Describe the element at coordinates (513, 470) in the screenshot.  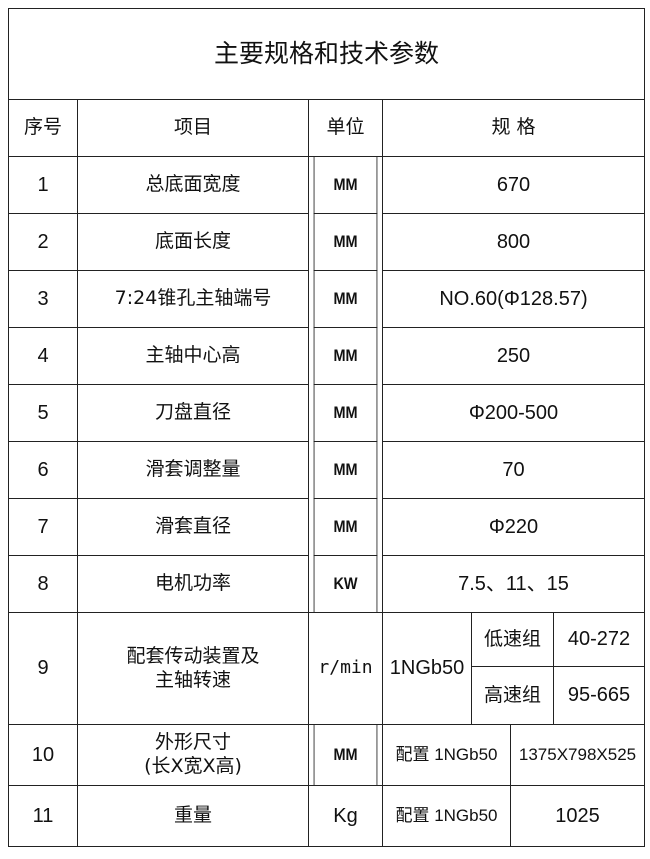
I see `row-spec: 70` at that location.